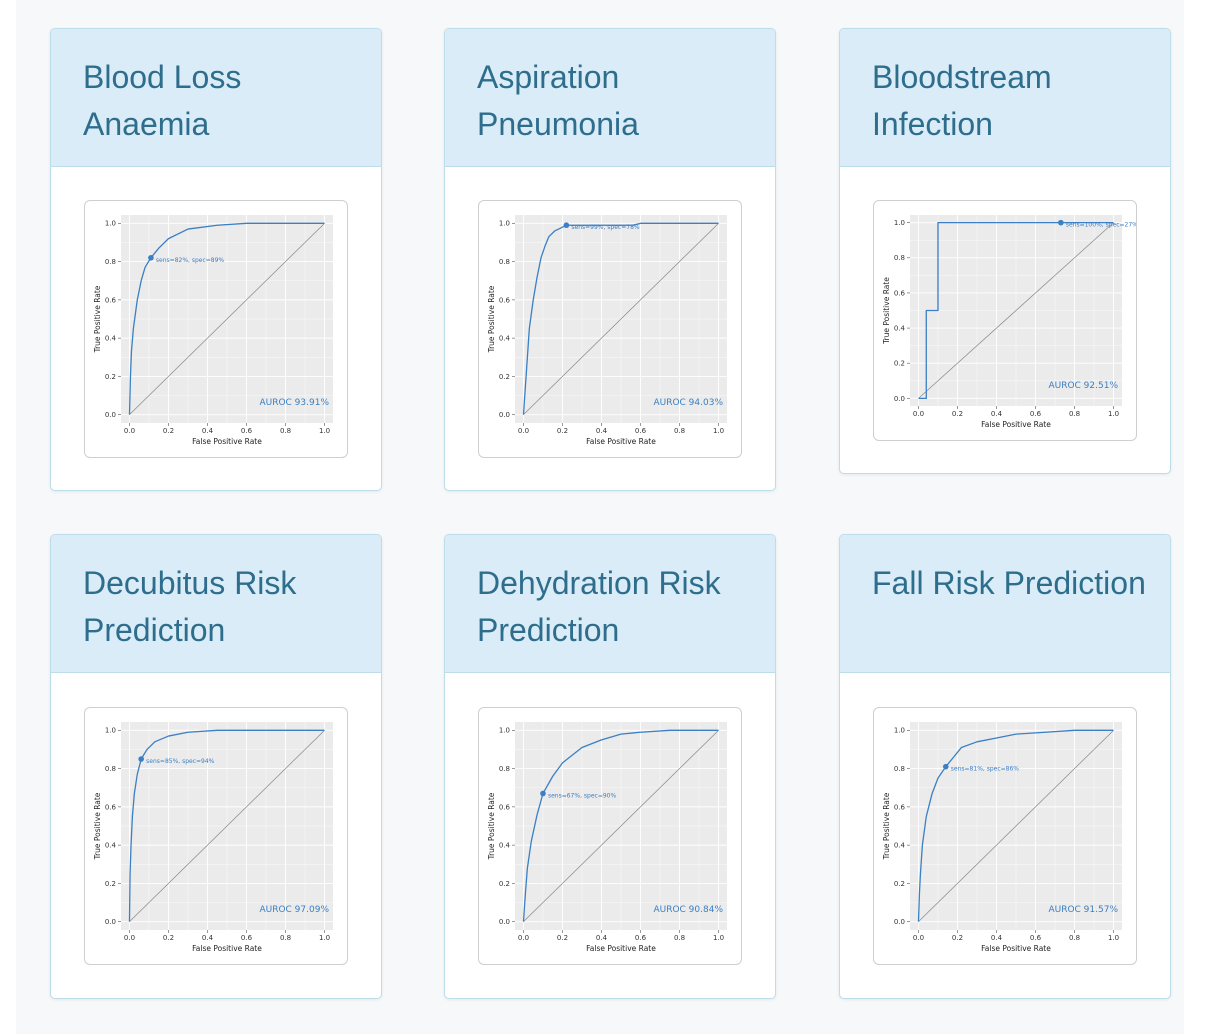 The image size is (1211, 1034). Describe the element at coordinates (1083, 910) in the screenshot. I see `auroc-label: AUROC 91.57%` at that location.